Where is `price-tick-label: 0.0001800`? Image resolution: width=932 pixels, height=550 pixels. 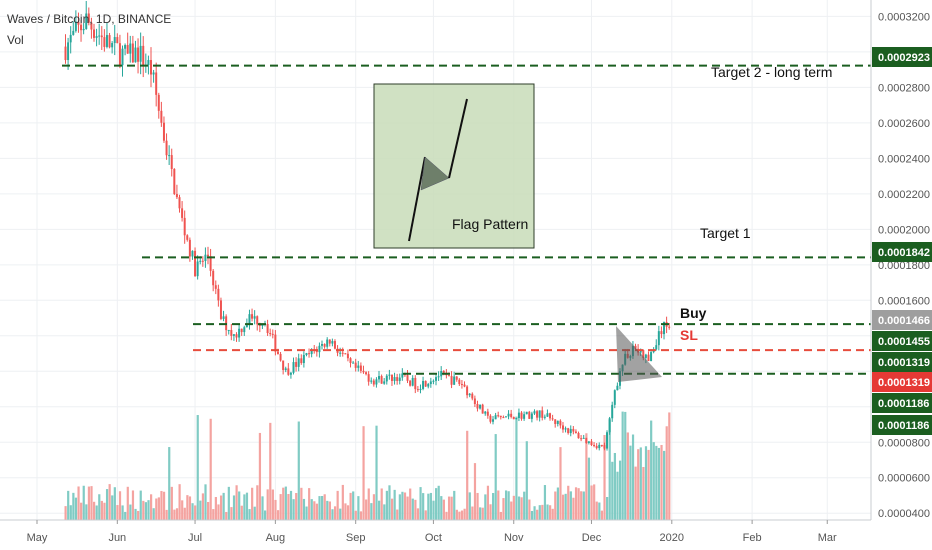
price-tick-label: 0.0001800 is located at coordinates (904, 266).